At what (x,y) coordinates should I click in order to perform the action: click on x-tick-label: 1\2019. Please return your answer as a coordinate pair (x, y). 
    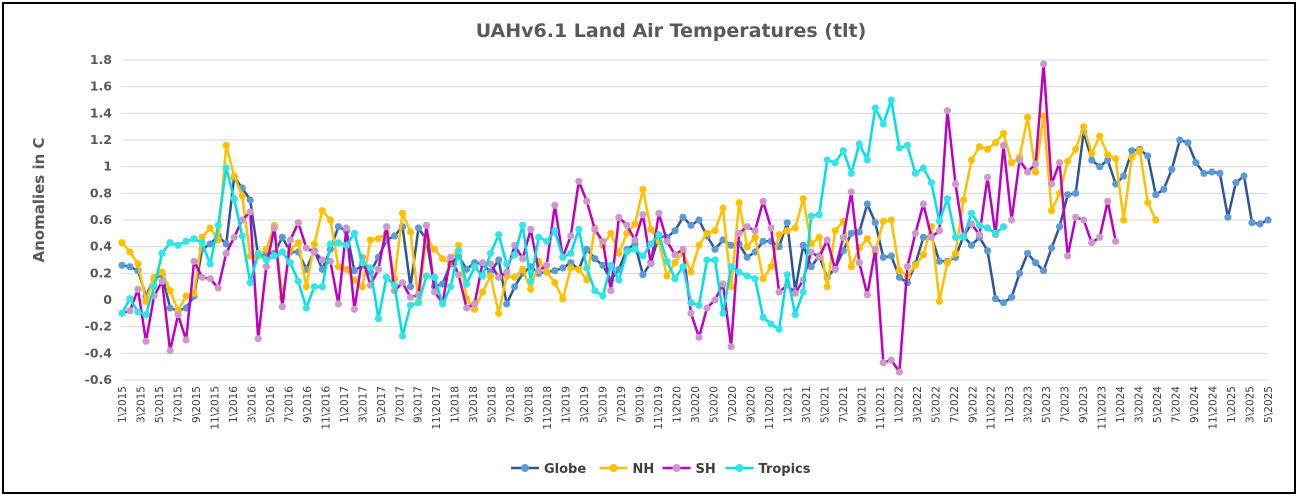
    Looking at the image, I should click on (567, 404).